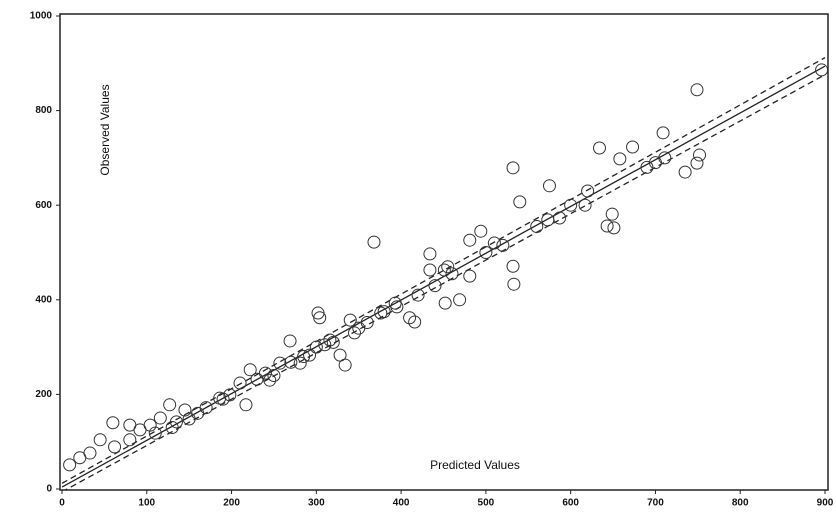 This screenshot has height=512, width=836. What do you see at coordinates (105, 129) in the screenshot?
I see `y-axis-title: Observed Values` at bounding box center [105, 129].